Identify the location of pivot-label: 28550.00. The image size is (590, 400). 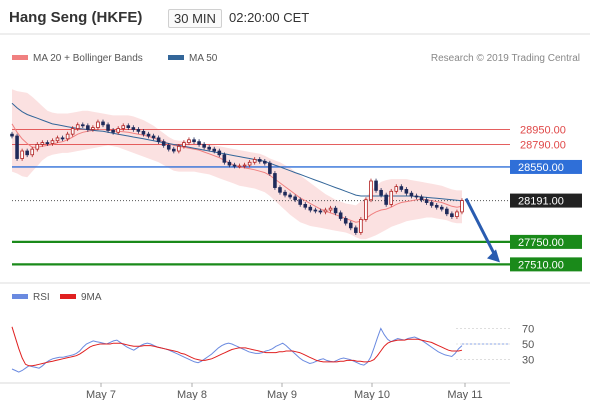
(541, 168).